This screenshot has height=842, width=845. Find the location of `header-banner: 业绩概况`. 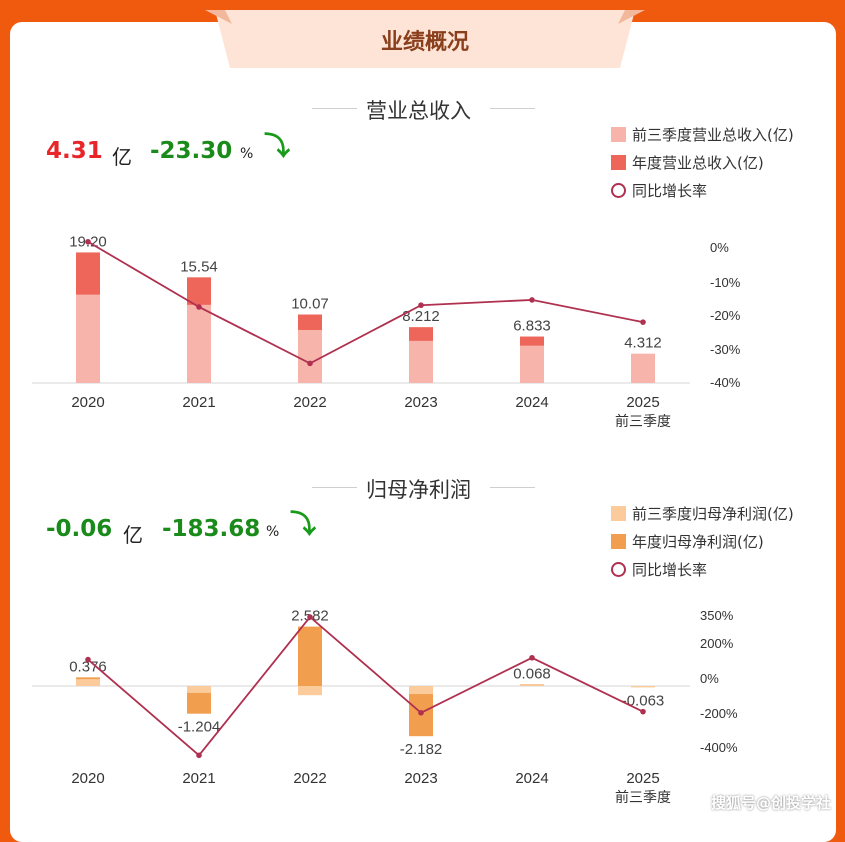

header-banner: 业绩概况 is located at coordinates (425, 39).